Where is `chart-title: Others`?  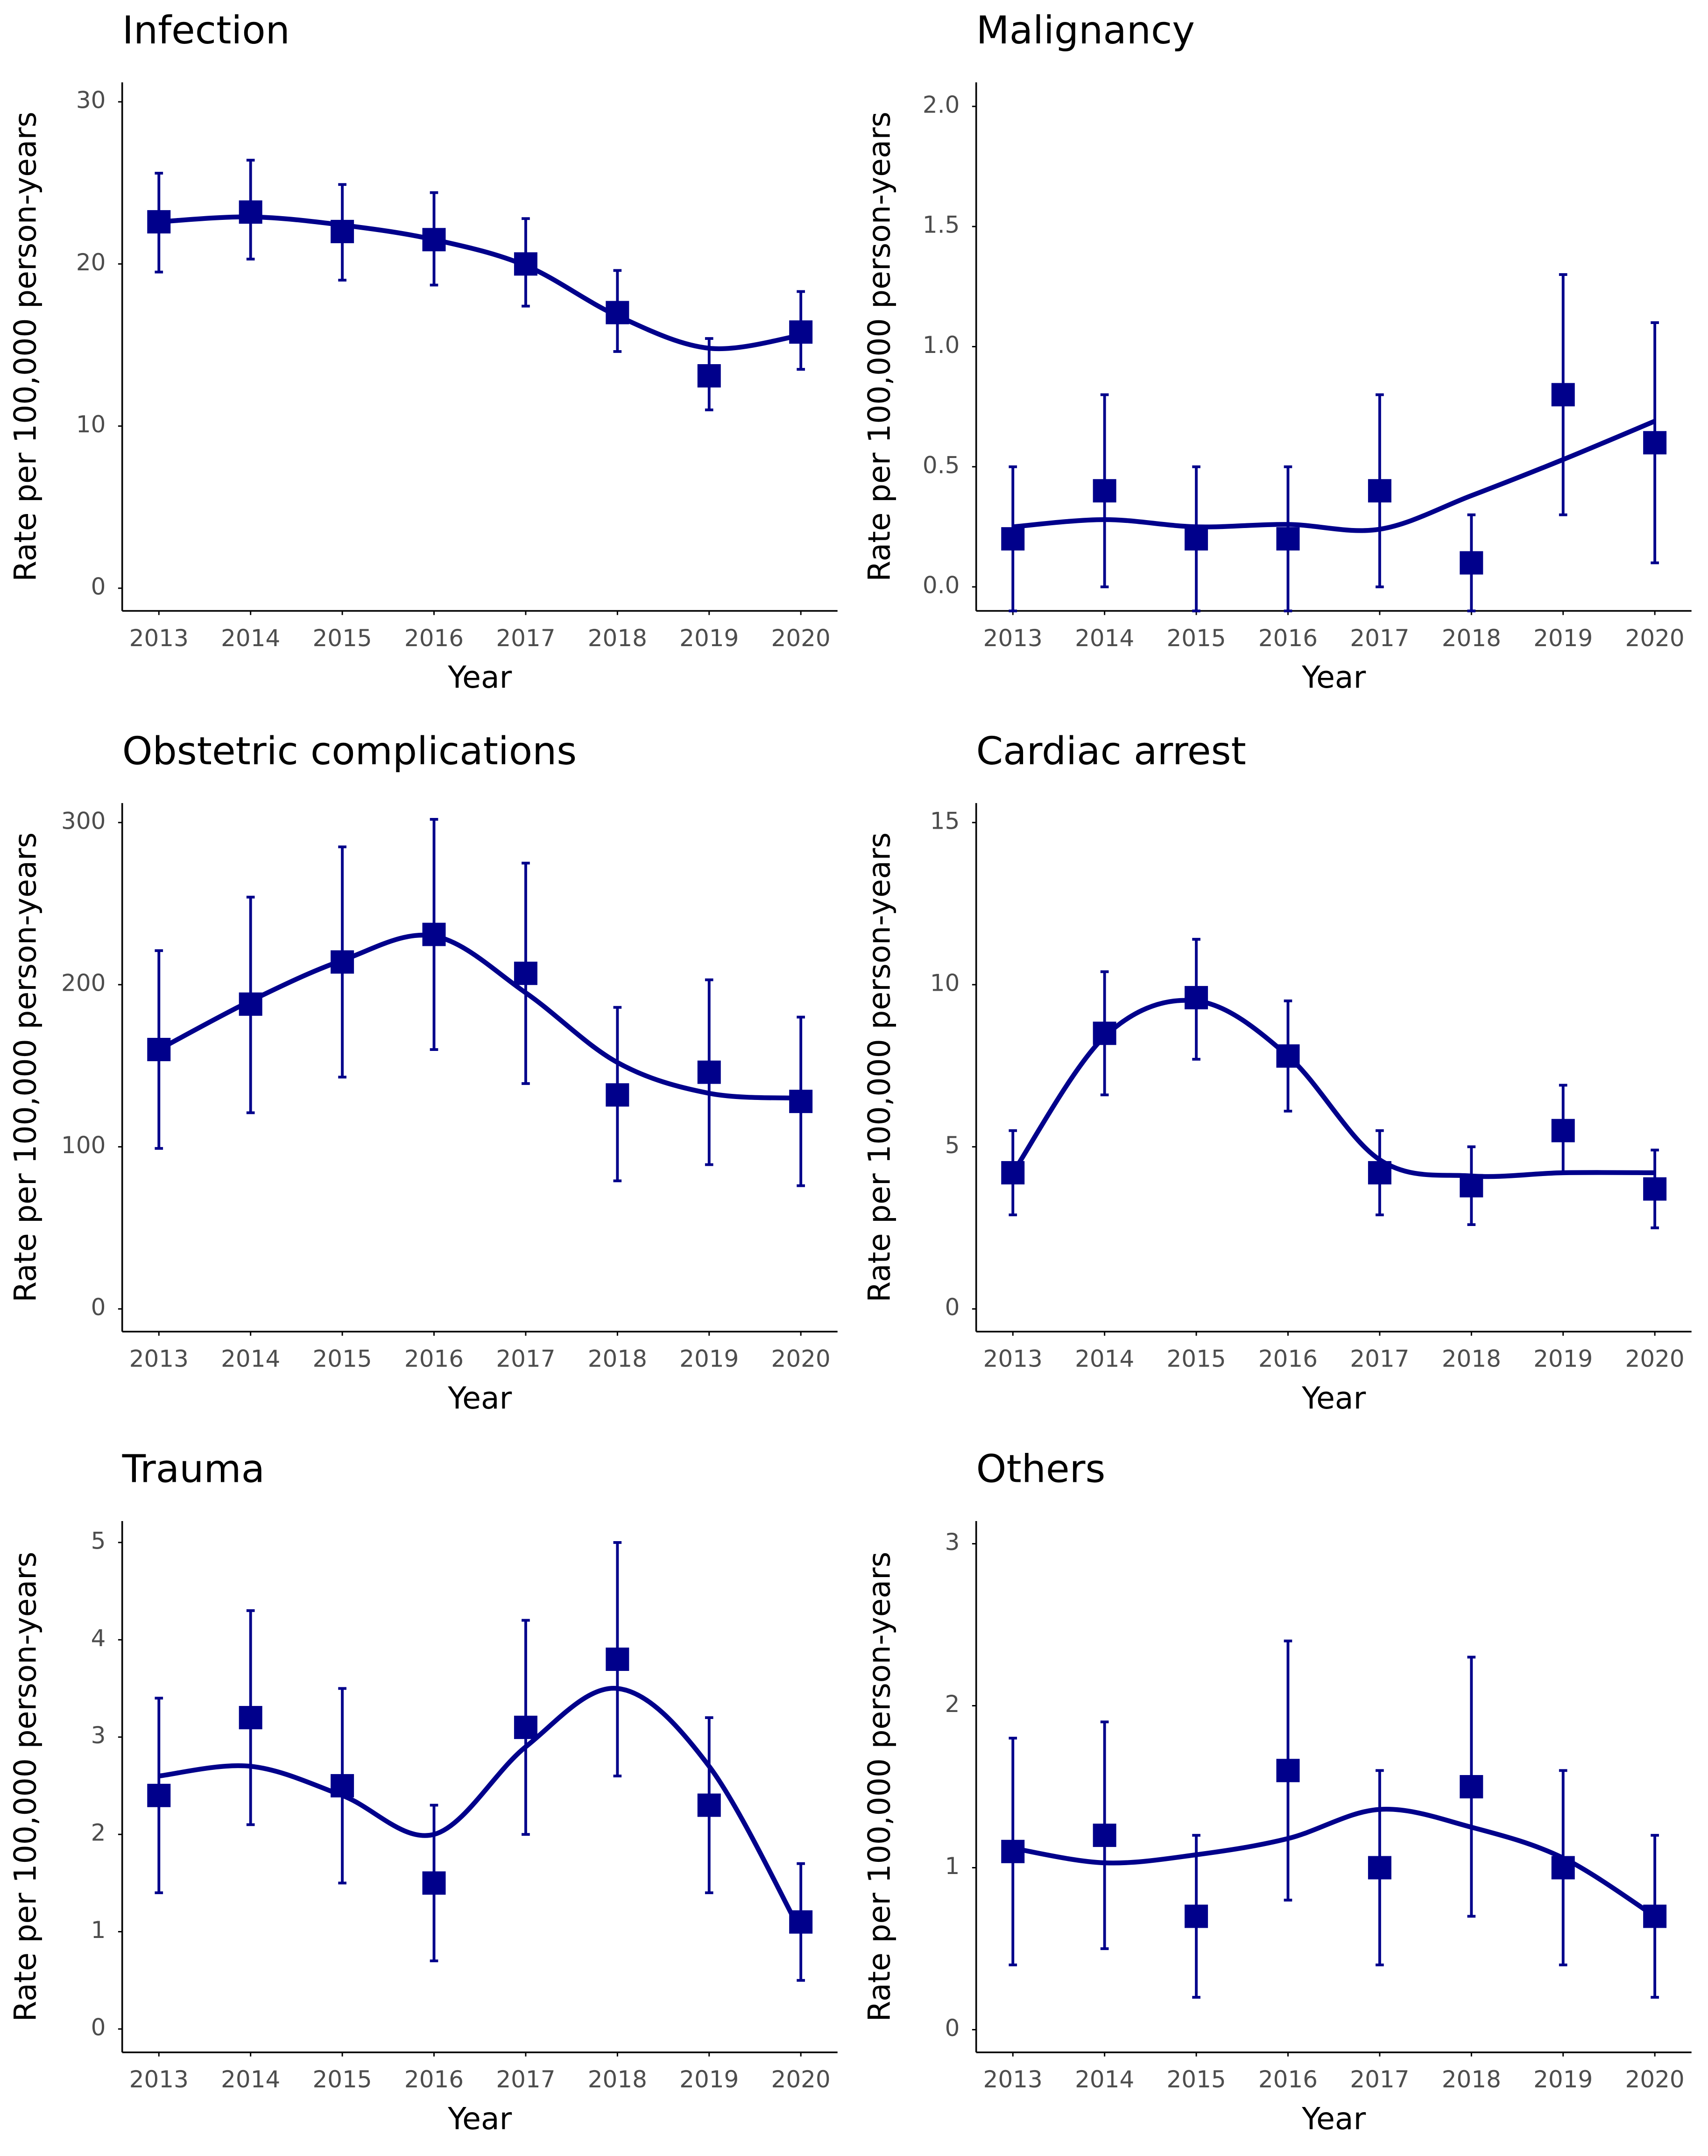
chart-title: Others is located at coordinates (1041, 1469).